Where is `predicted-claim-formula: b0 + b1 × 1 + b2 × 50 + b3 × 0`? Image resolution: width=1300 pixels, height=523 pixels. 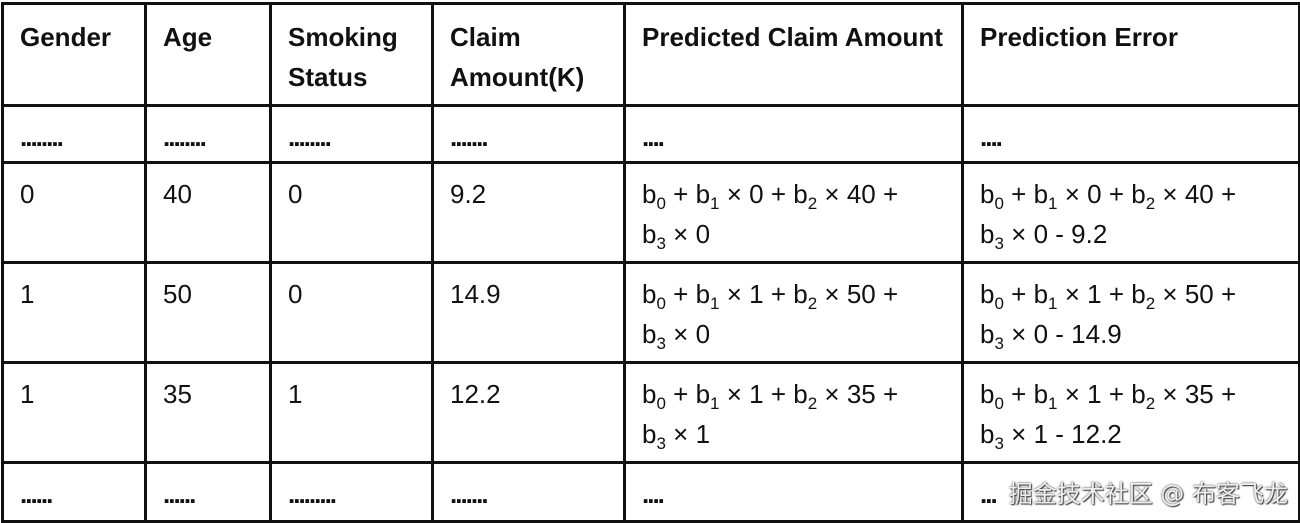 predicted-claim-formula: b0 + b1 × 1 + b2 × 50 + b3 × 0 is located at coordinates (793, 312).